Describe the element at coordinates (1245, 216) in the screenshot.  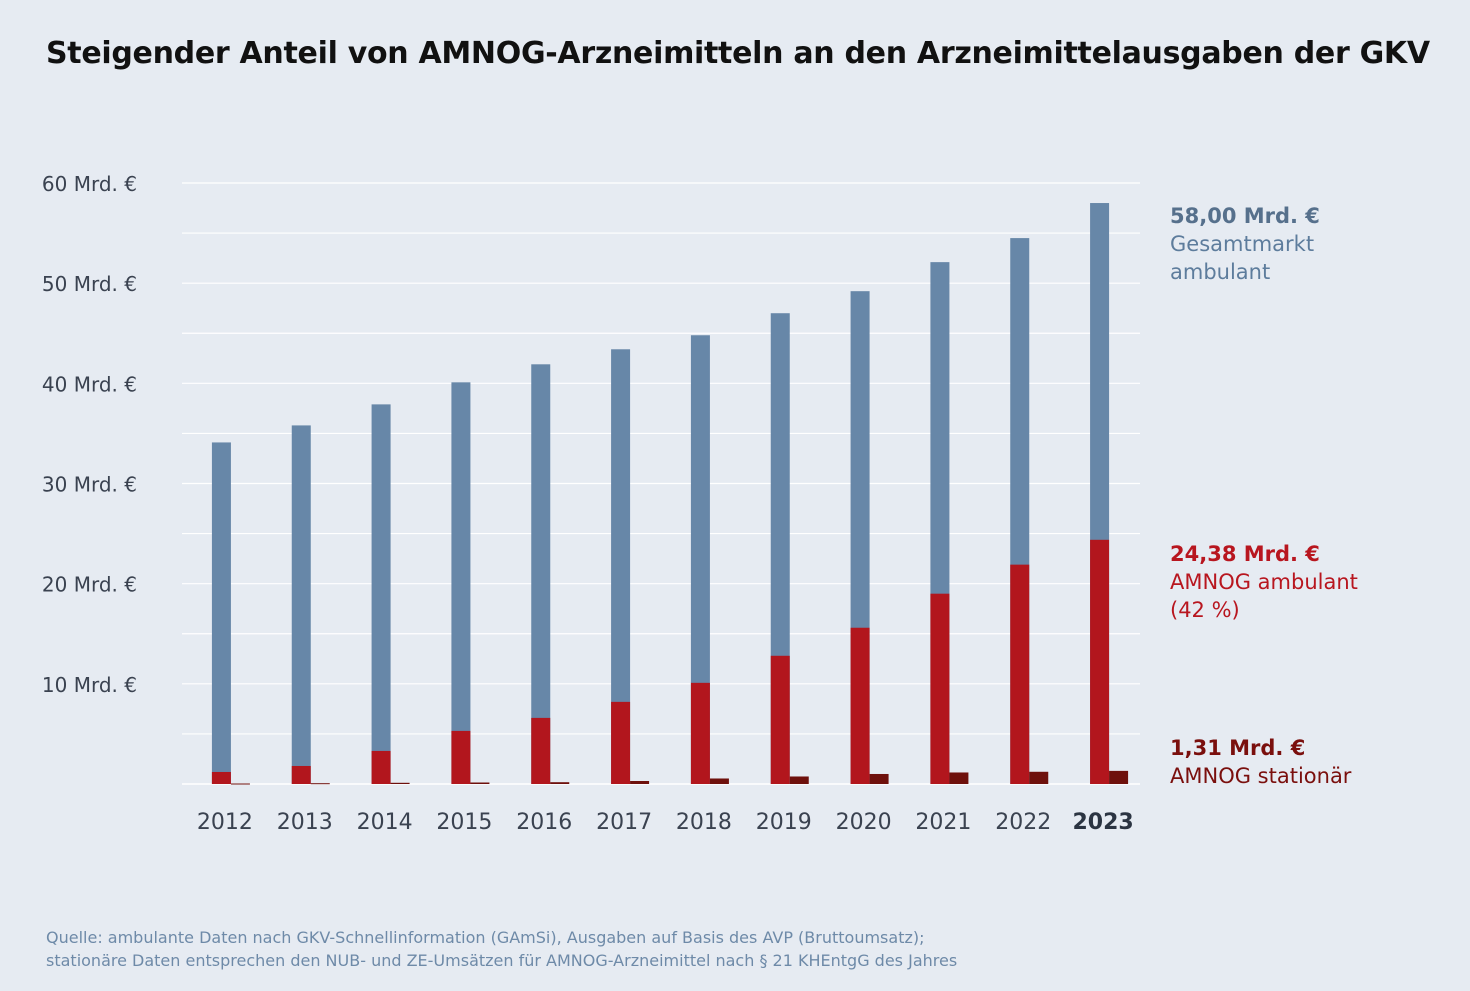
I see `annotation-gesamtmarkt-value: 58,00 Mrd. €` at that location.